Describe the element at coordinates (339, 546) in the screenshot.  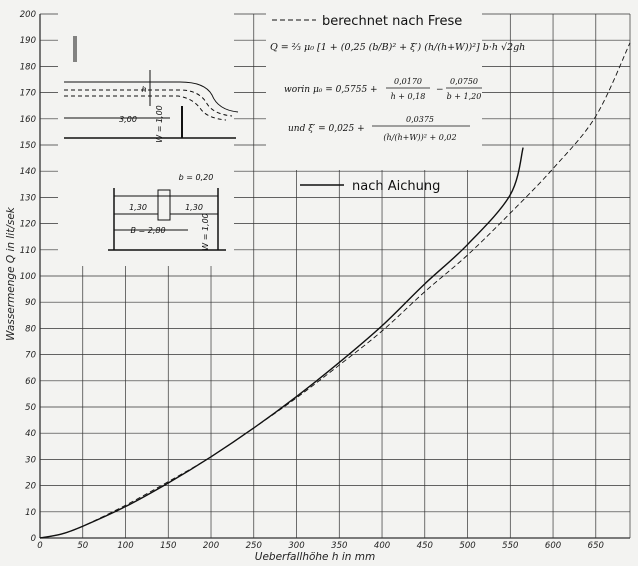
I see `x-tick-label: 350` at that location.